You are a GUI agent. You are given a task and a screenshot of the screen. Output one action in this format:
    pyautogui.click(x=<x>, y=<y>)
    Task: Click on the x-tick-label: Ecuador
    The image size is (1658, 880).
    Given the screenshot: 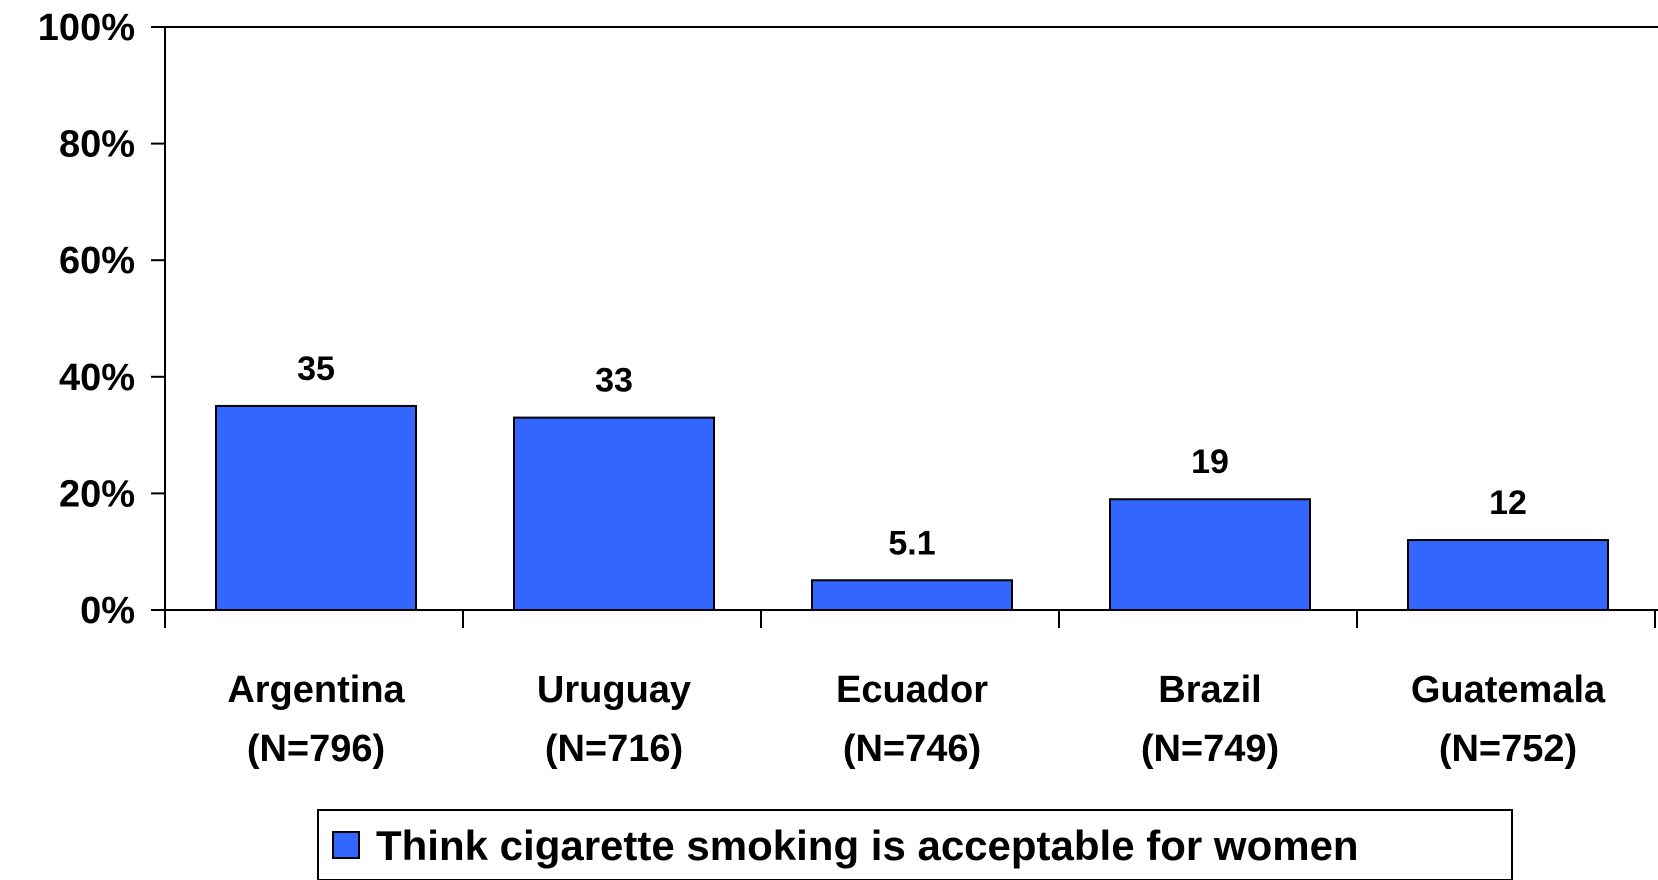 What is the action you would take?
    pyautogui.click(x=912, y=690)
    